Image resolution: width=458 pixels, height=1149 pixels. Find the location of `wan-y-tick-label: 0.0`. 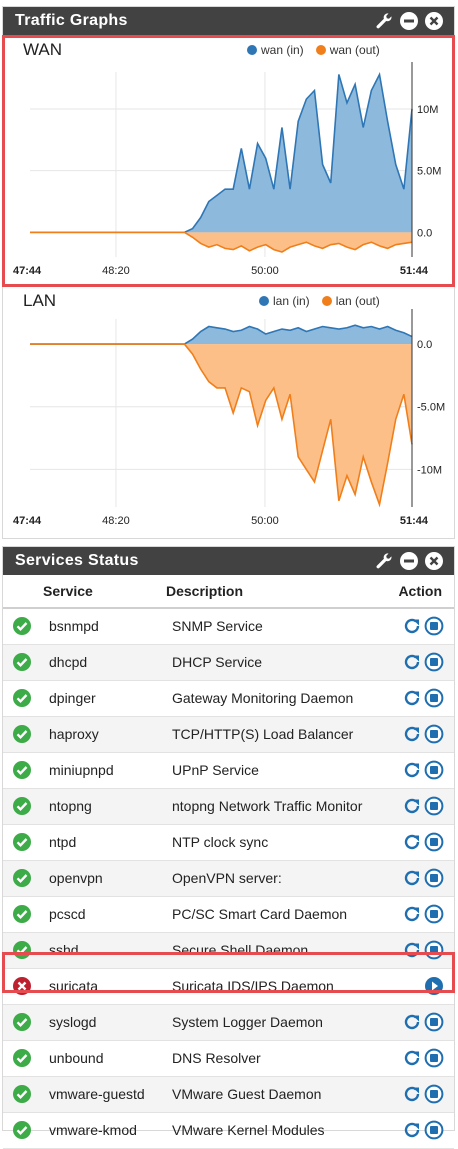

wan-y-tick-label: 0.0 is located at coordinates (424, 233).